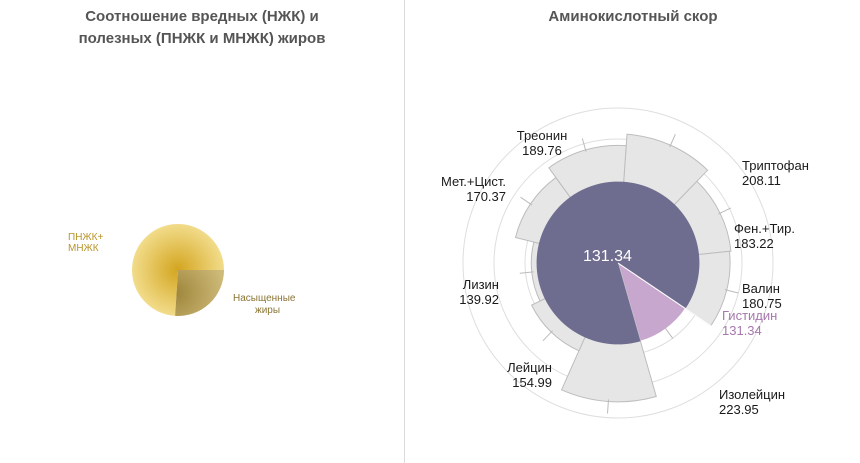  I want to click on fat-ratio-title-line-1: Соотношение вредных (НЖК) и, so click(202, 16).